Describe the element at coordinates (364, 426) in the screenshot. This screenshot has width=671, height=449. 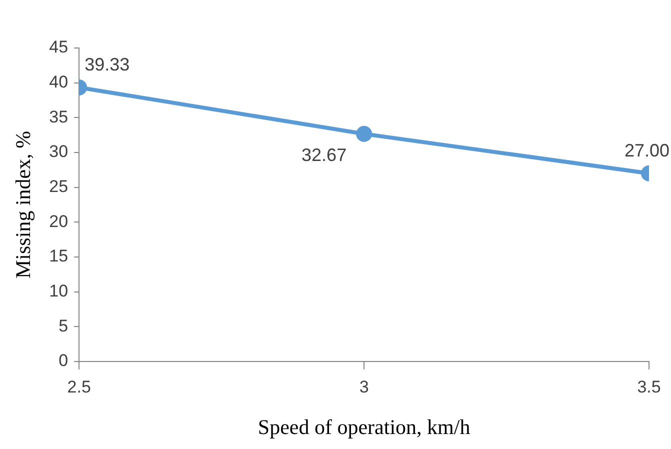
I see `x-axis-title: Speed of operation, km/h` at that location.